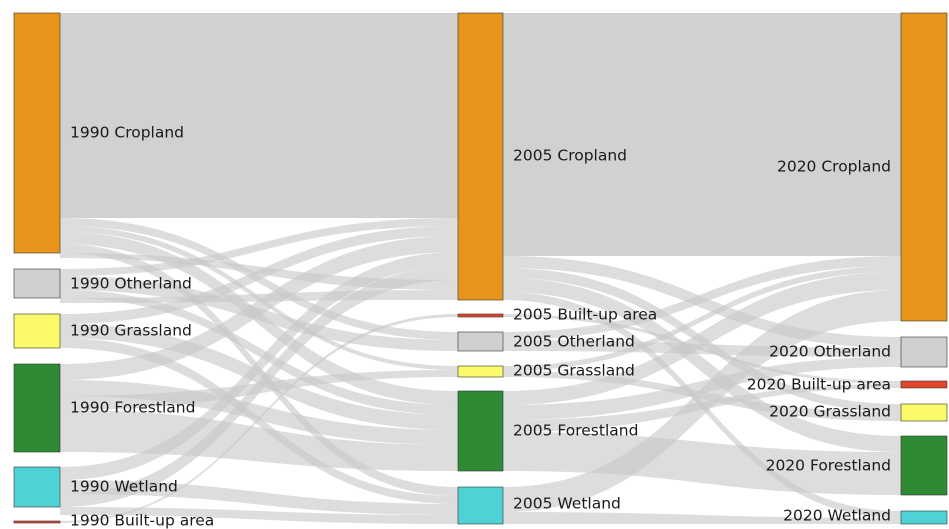 This screenshot has height=529, width=949. Describe the element at coordinates (837, 516) in the screenshot. I see `node-label-c2020-wet: 2020 Wetland` at that location.